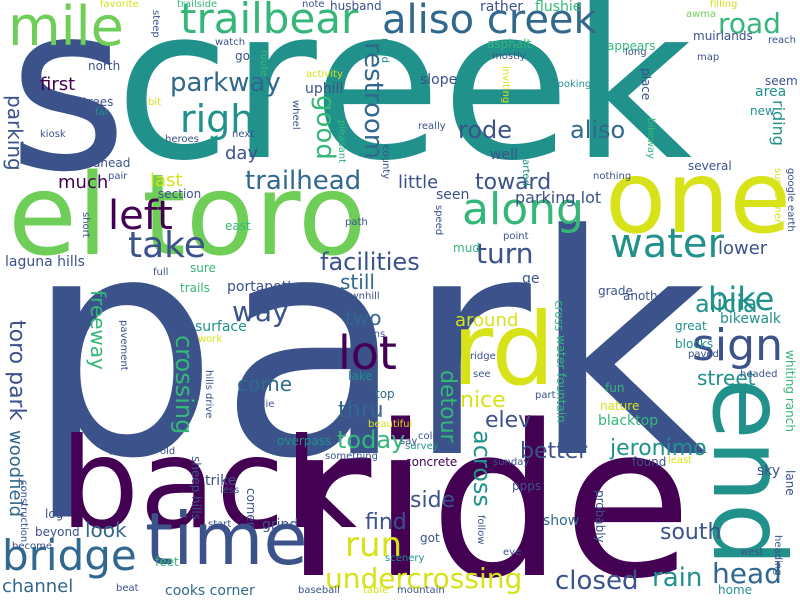 The height and width of the screenshot is (600, 800). What do you see at coordinates (371, 440) in the screenshot?
I see `word-today: today` at bounding box center [371, 440].